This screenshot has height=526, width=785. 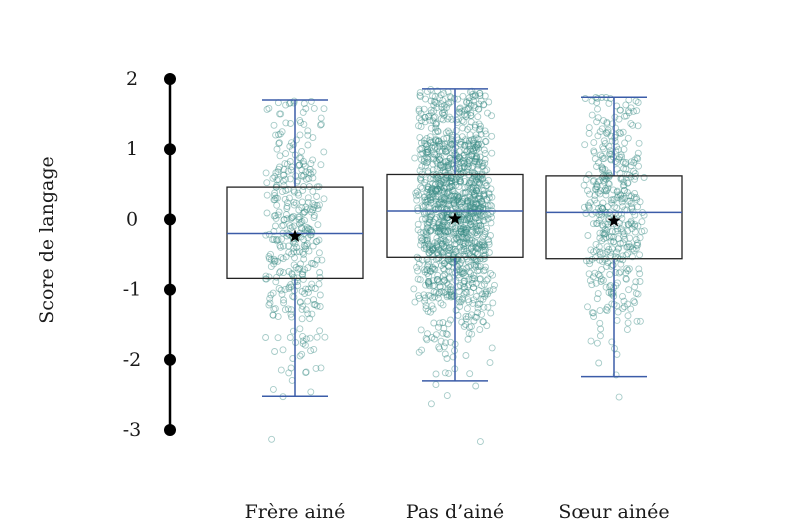 What do you see at coordinates (149, 254) in the screenshot?
I see `y-ticks: 210-1-2-3` at bounding box center [149, 254].